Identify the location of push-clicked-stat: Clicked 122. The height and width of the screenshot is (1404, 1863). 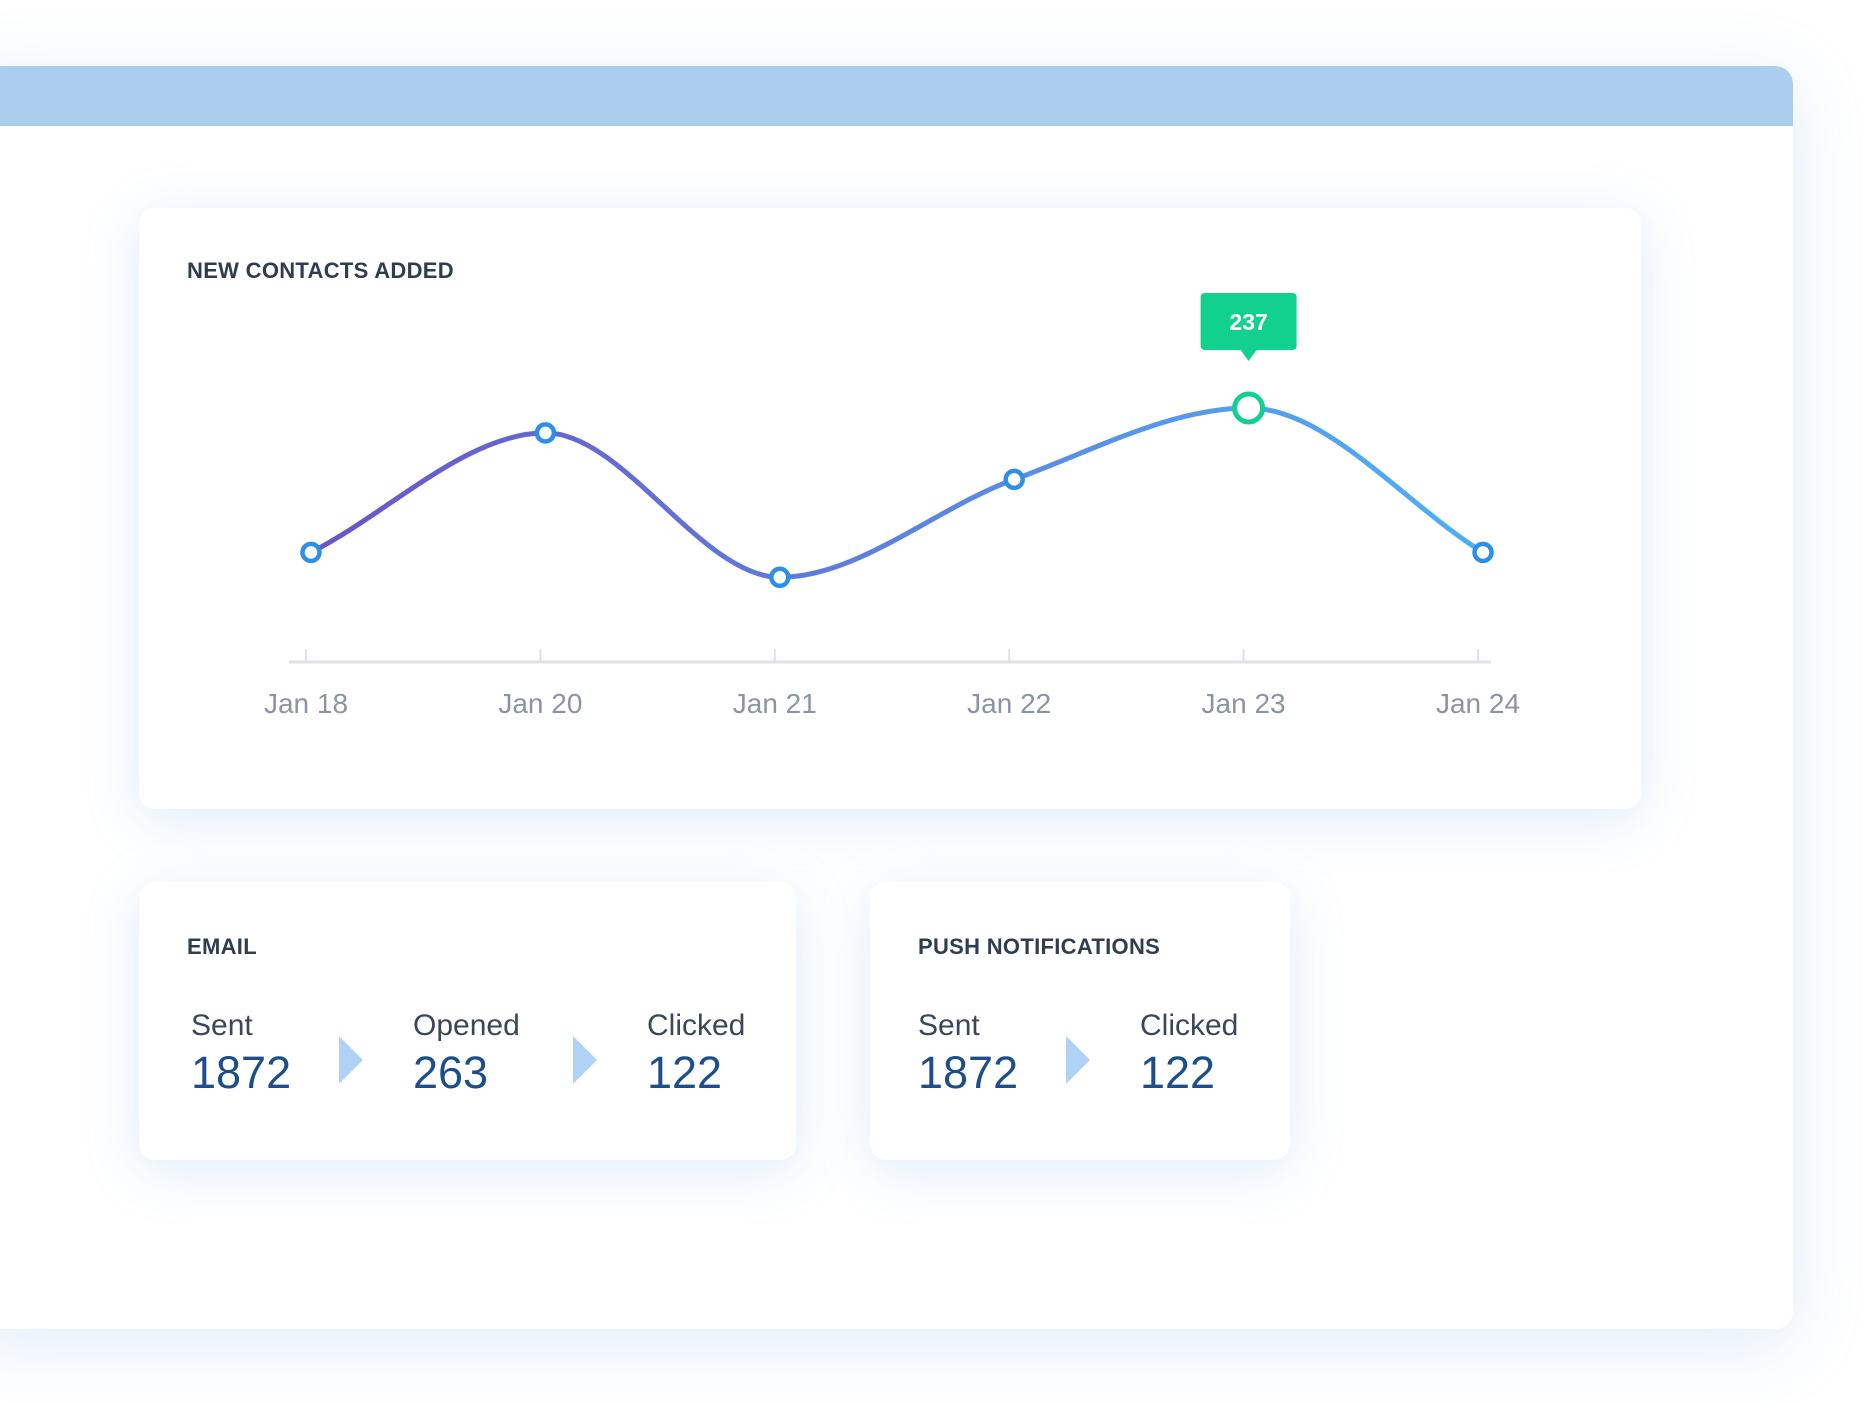
(1189, 1054).